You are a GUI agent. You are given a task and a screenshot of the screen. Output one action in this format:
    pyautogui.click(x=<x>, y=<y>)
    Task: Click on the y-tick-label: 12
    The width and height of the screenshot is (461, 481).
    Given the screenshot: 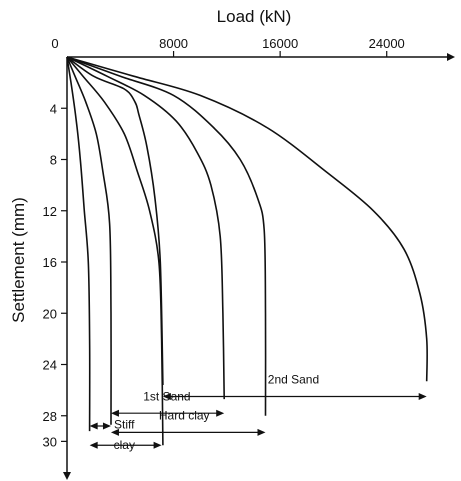 What is the action you would take?
    pyautogui.click(x=50, y=211)
    